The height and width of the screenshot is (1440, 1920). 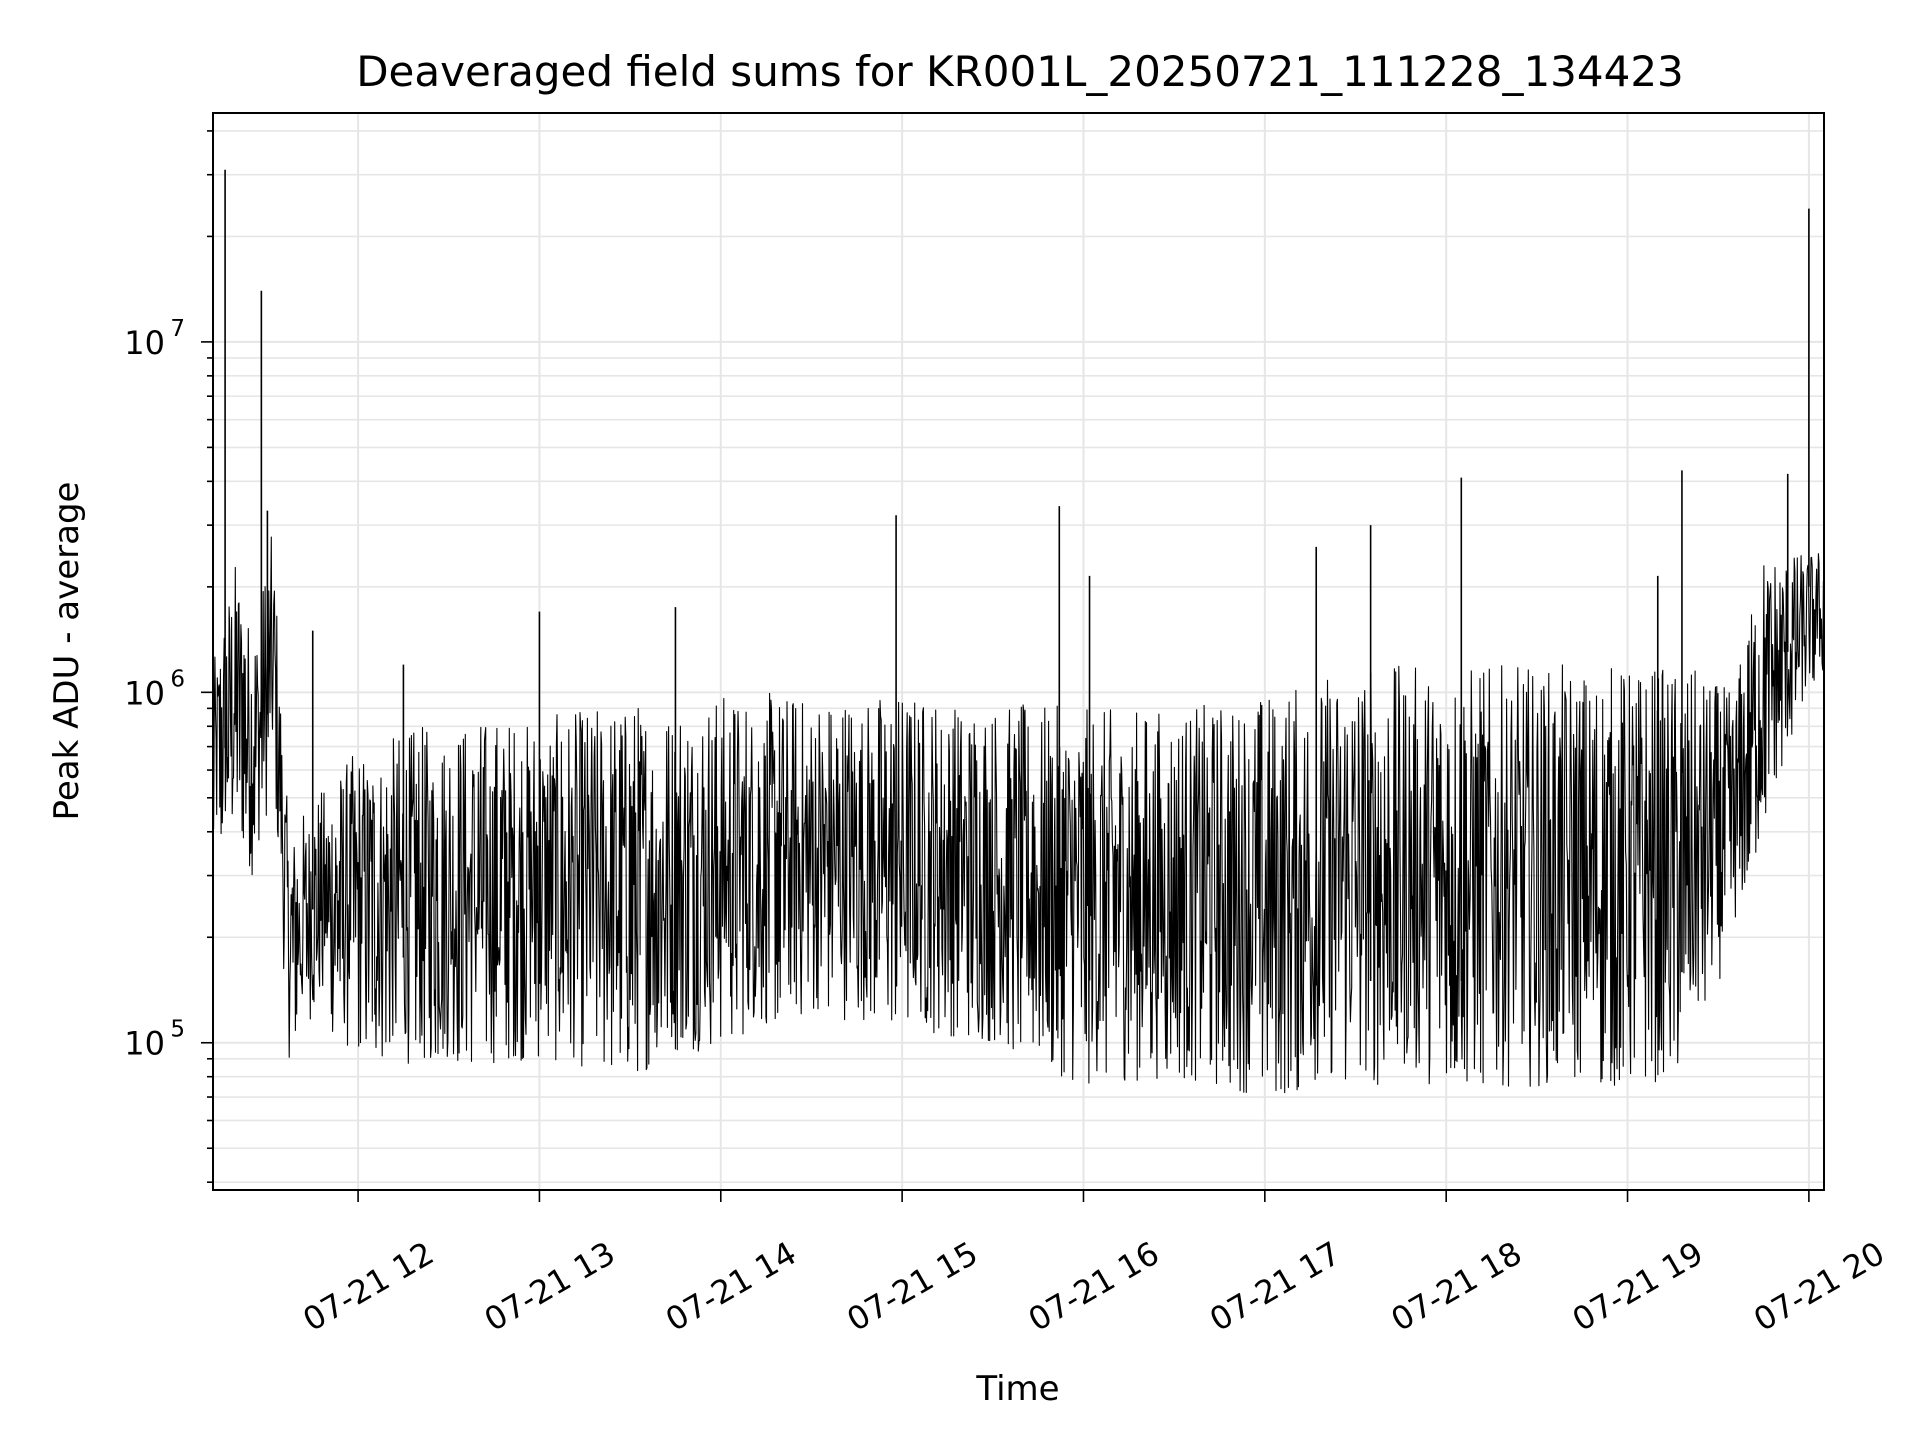 What do you see at coordinates (1017, 1389) in the screenshot?
I see `x-axis-label: Time` at bounding box center [1017, 1389].